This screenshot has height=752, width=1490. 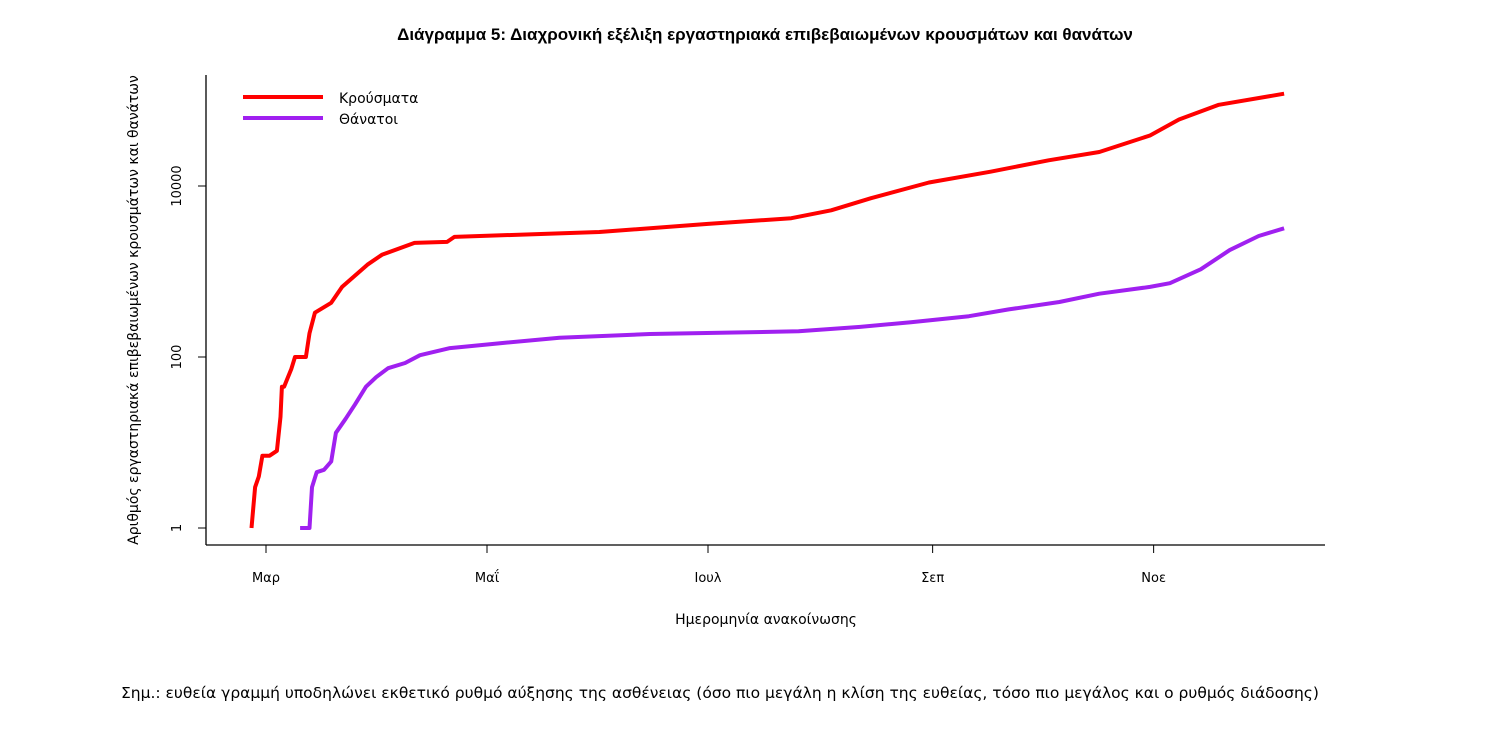 I want to click on x-tick-label: Νοε, so click(x=1153, y=578).